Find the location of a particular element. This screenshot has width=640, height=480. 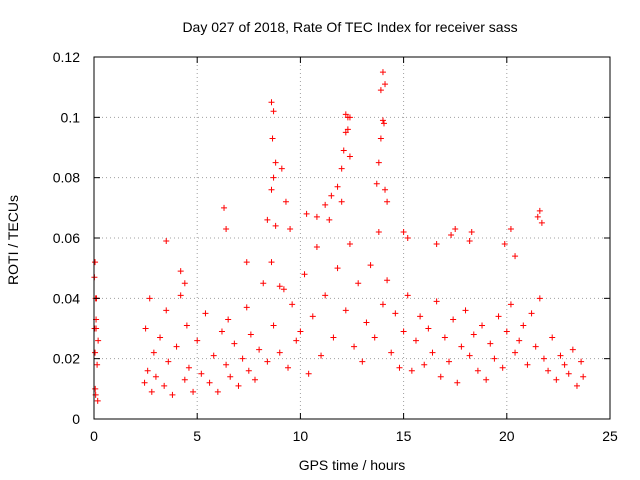

x-tick-labels: 0 5 10 15 20 25 is located at coordinates (354, 436).